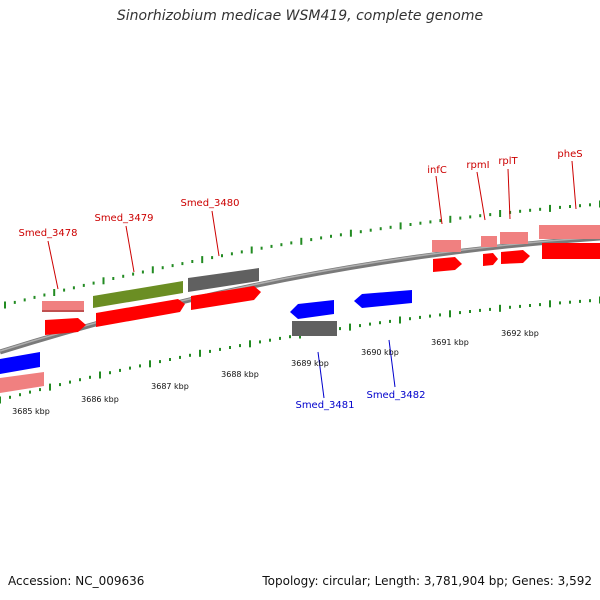 Image resolution: width=600 pixels, height=600 pixels. Describe the element at coordinates (20, 363) in the screenshot. I see `cds-feature-left-edge` at that location.